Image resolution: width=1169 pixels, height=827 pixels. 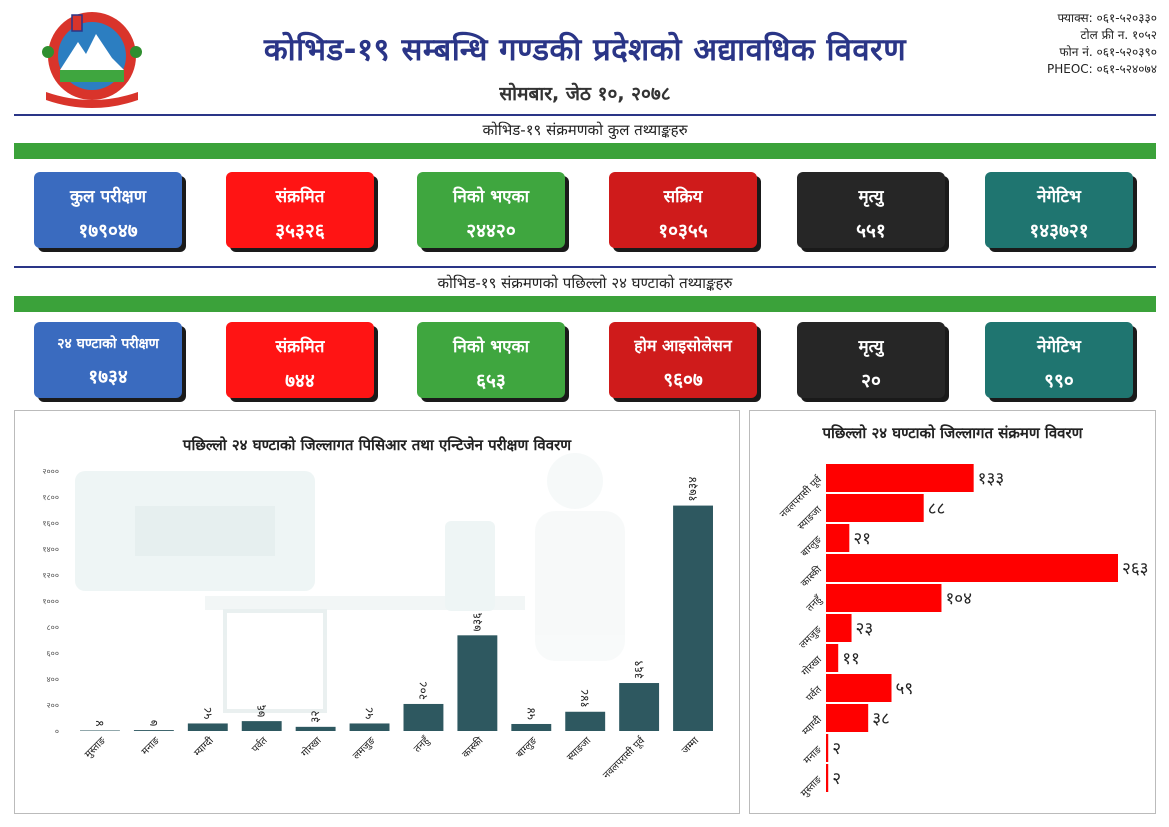 What do you see at coordinates (585, 130) in the screenshot?
I see `total-section-title: कोभिड-१९ संक्रमणको कुल तथ्याङ्कहरु` at bounding box center [585, 130].